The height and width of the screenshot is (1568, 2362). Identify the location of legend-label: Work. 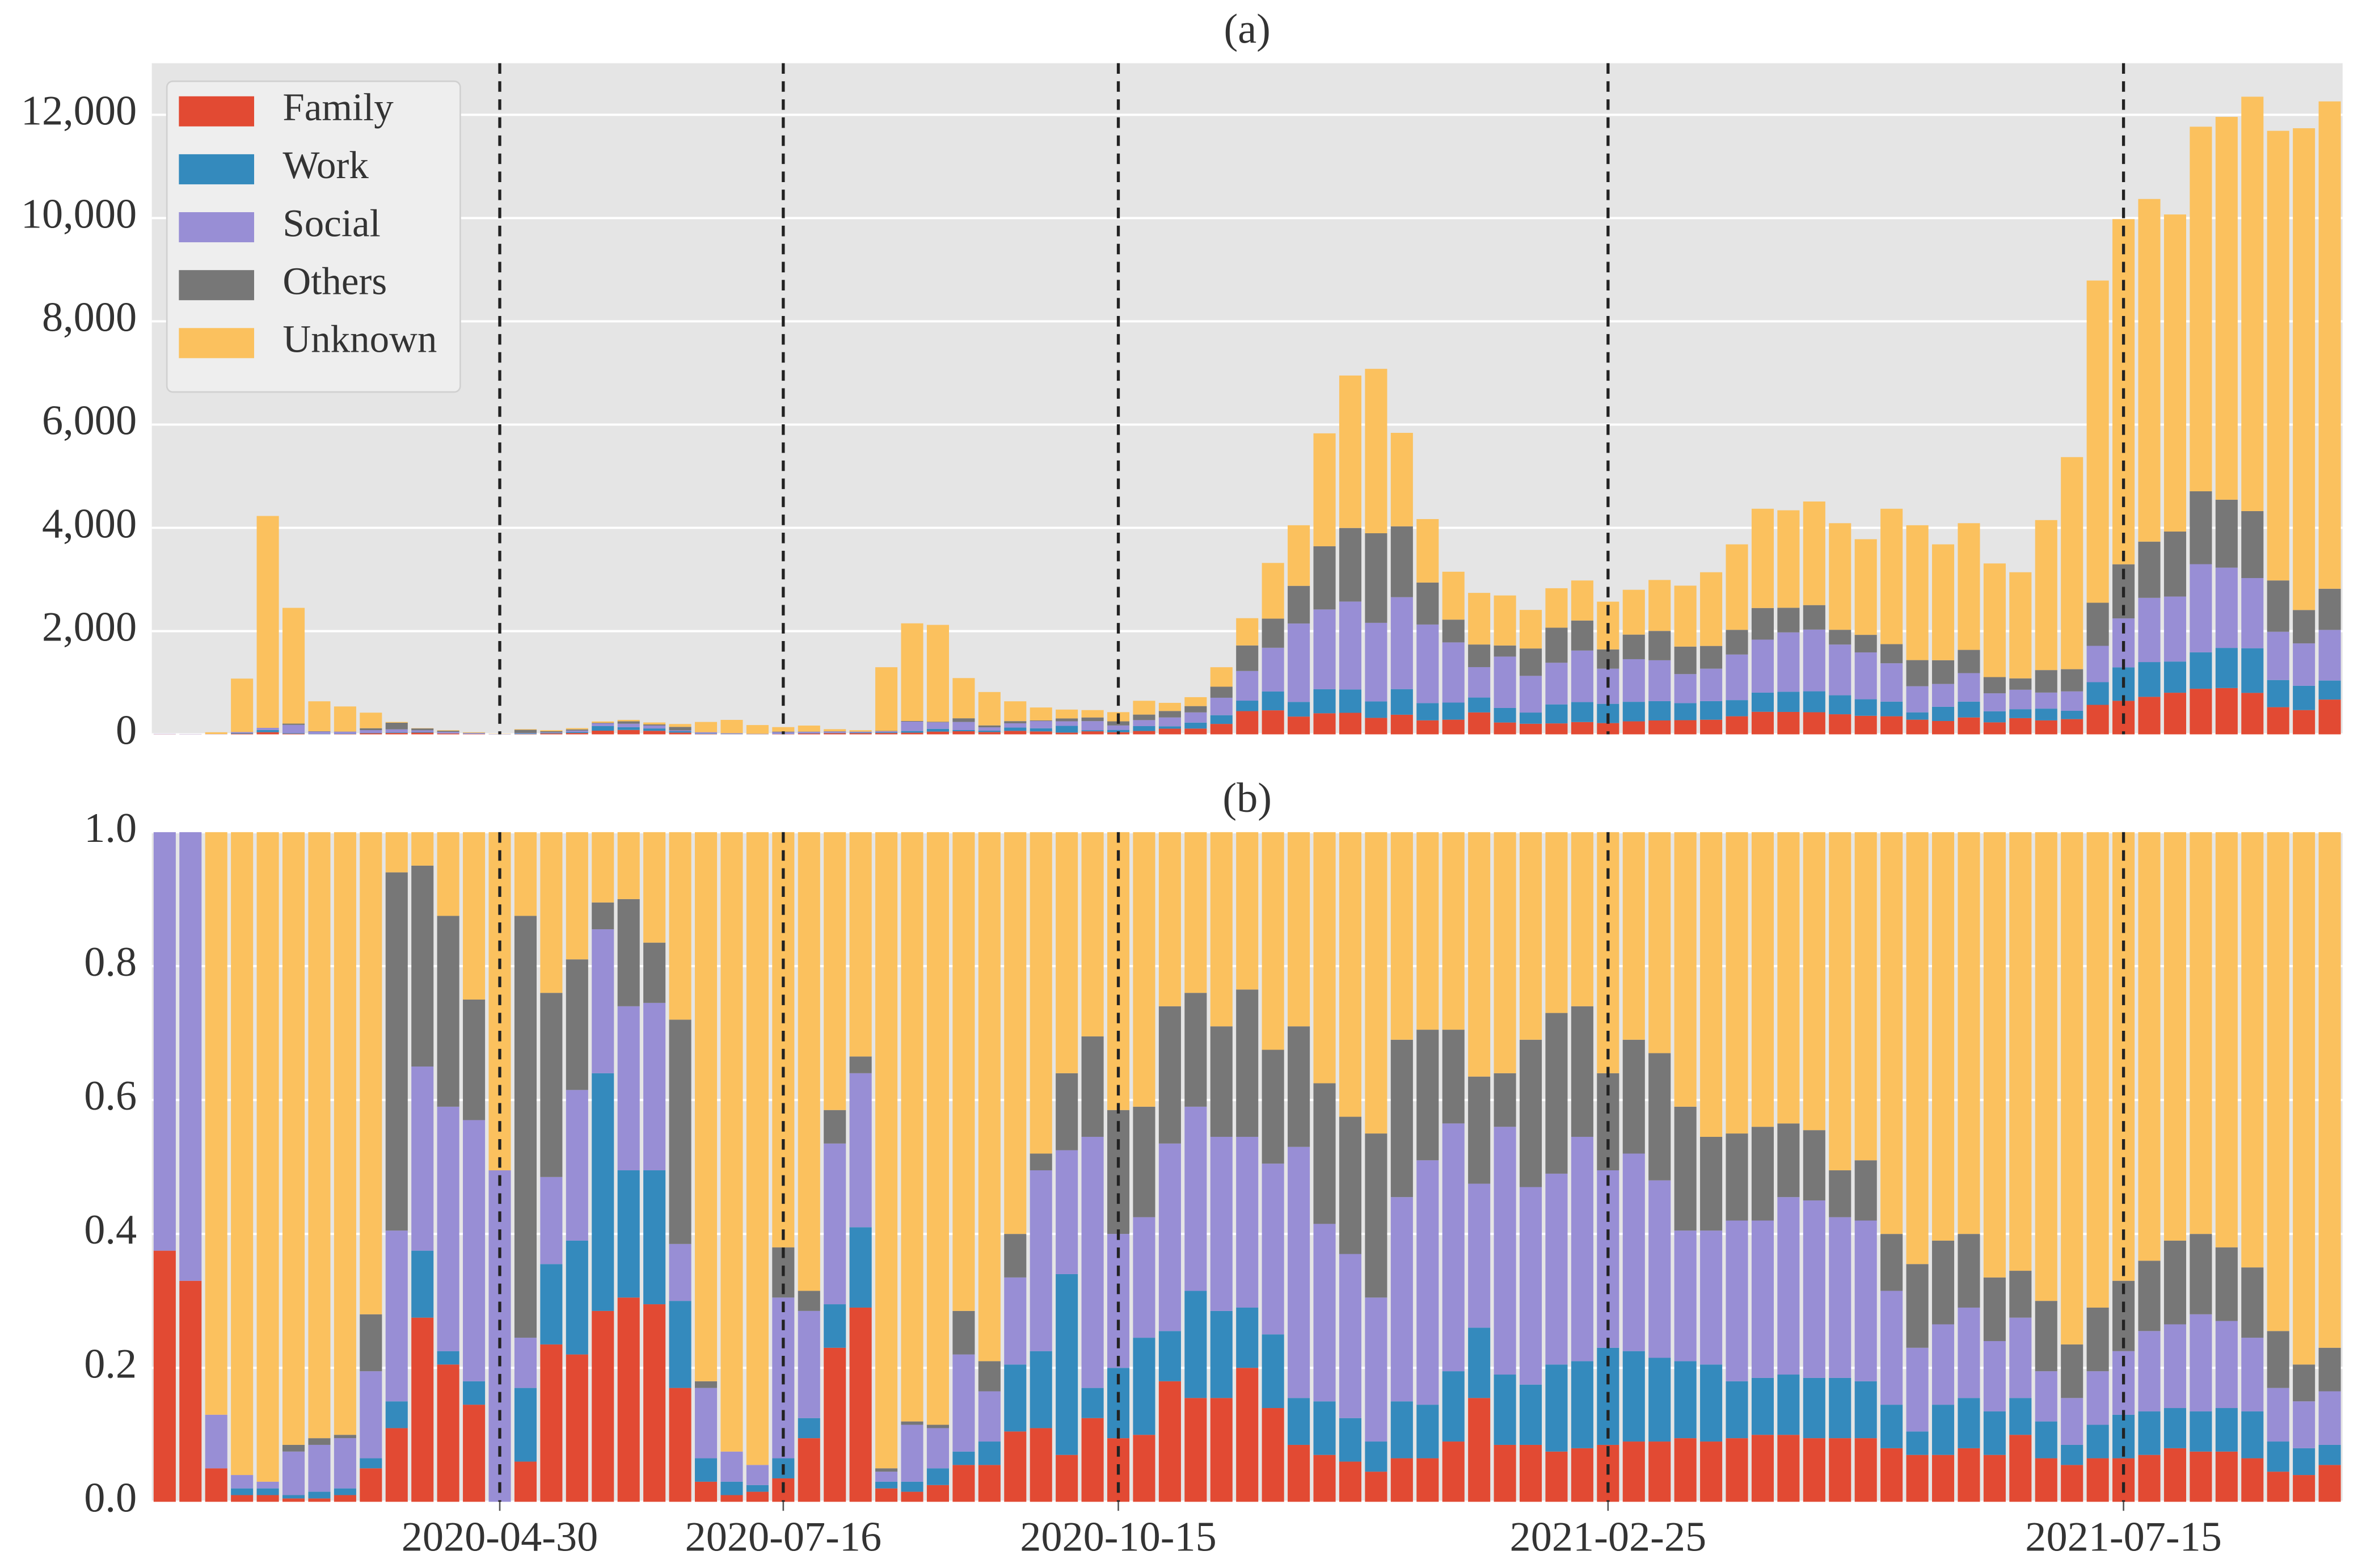
(325, 165).